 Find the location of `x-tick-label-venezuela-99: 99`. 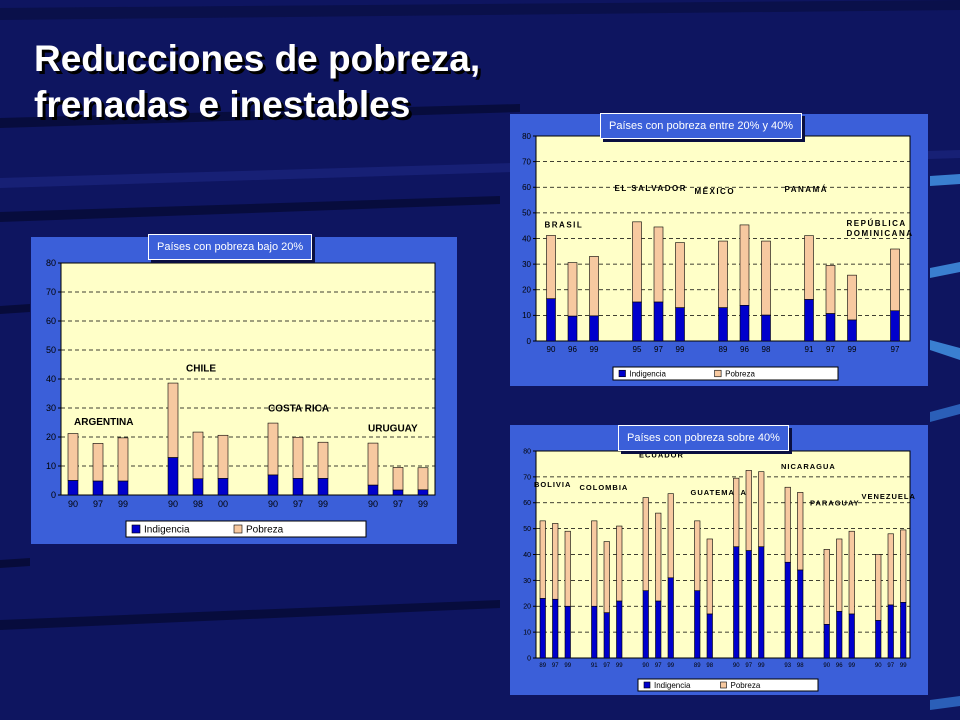

x-tick-label-venezuela-99: 99 is located at coordinates (903, 666).